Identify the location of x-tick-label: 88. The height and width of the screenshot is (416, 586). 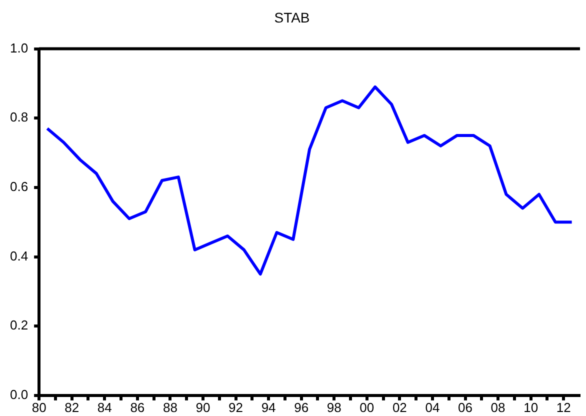
(170, 407).